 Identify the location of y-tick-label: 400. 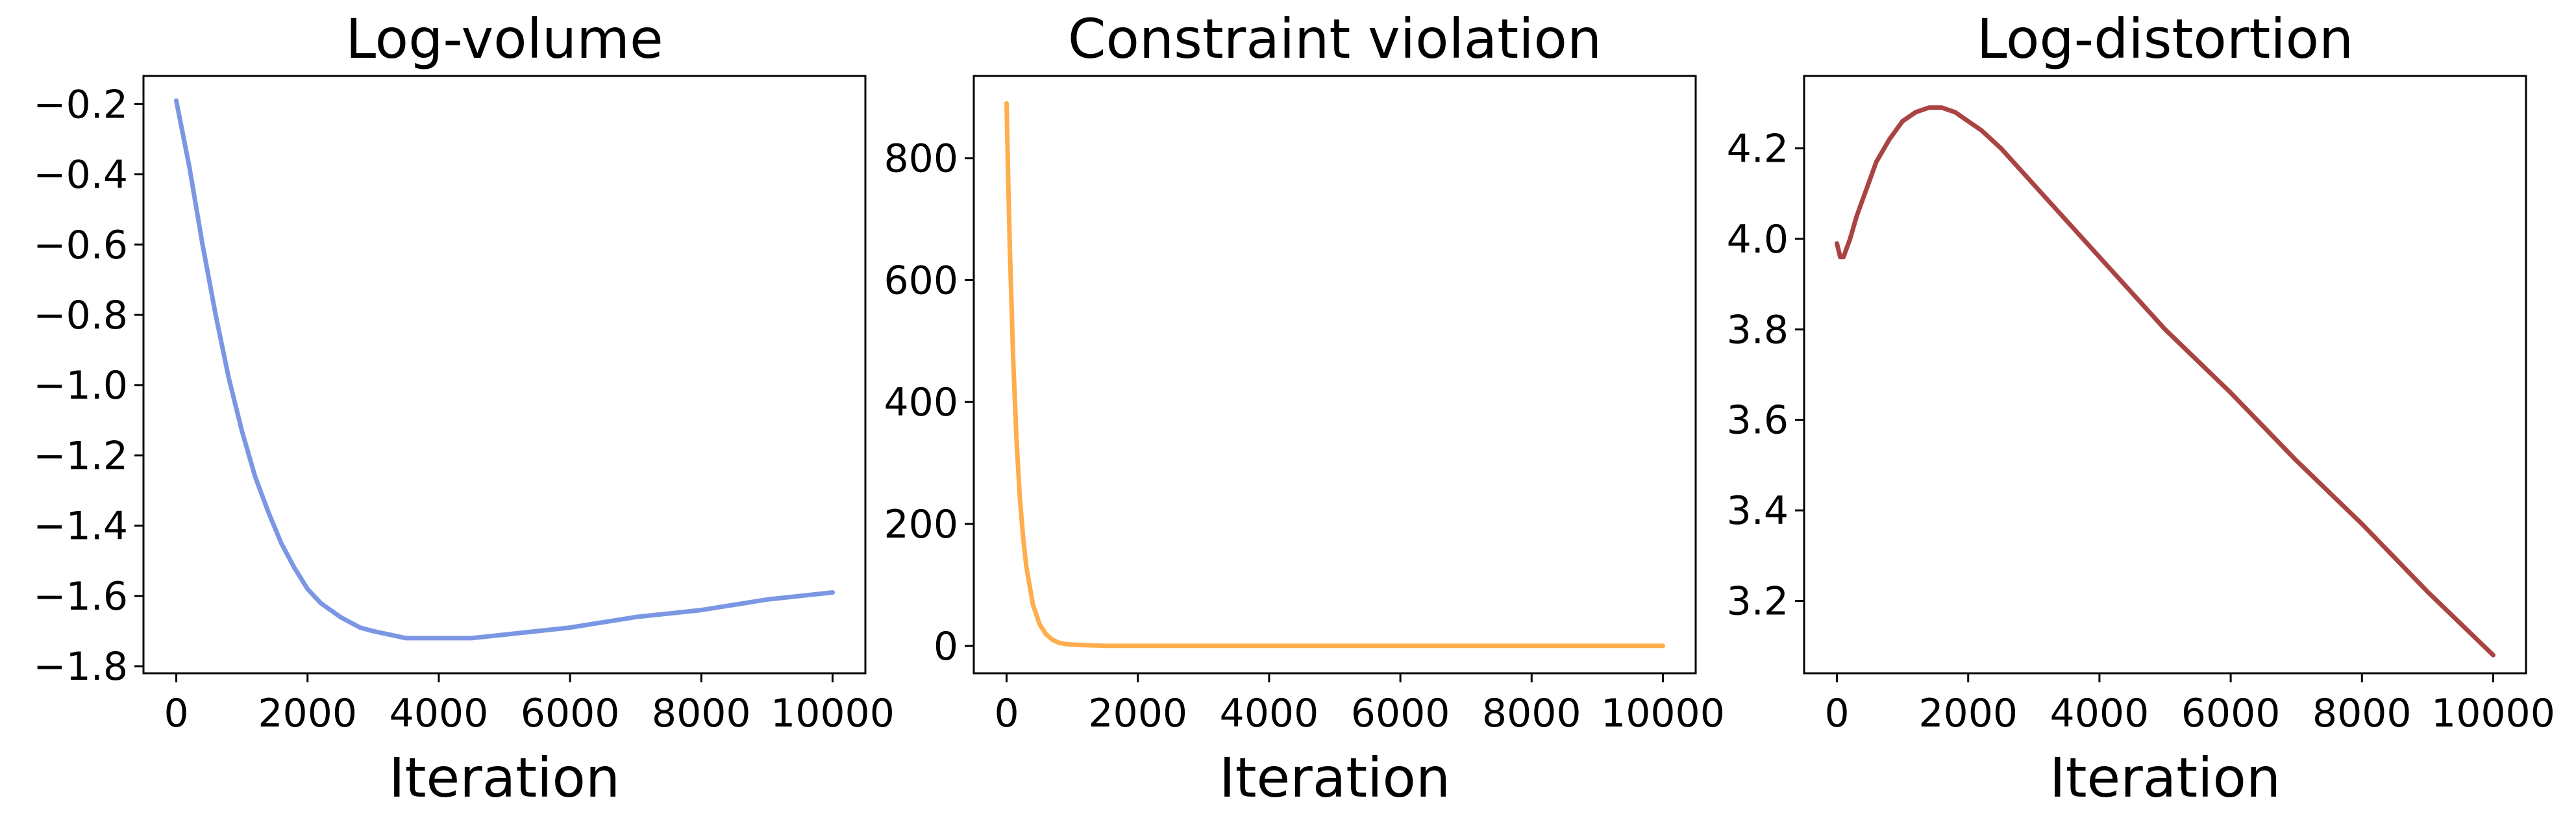
(921, 402).